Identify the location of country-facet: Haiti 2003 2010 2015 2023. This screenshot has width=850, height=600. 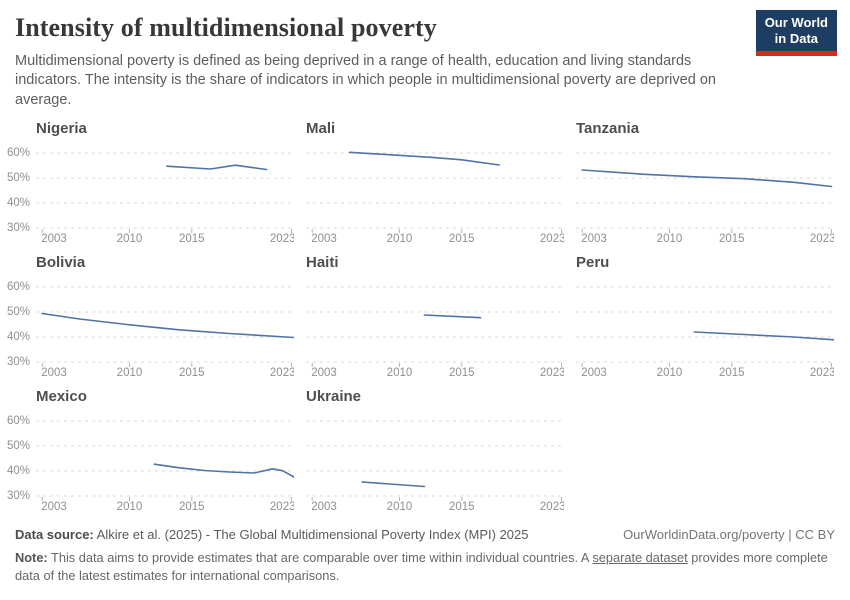
(435, 316).